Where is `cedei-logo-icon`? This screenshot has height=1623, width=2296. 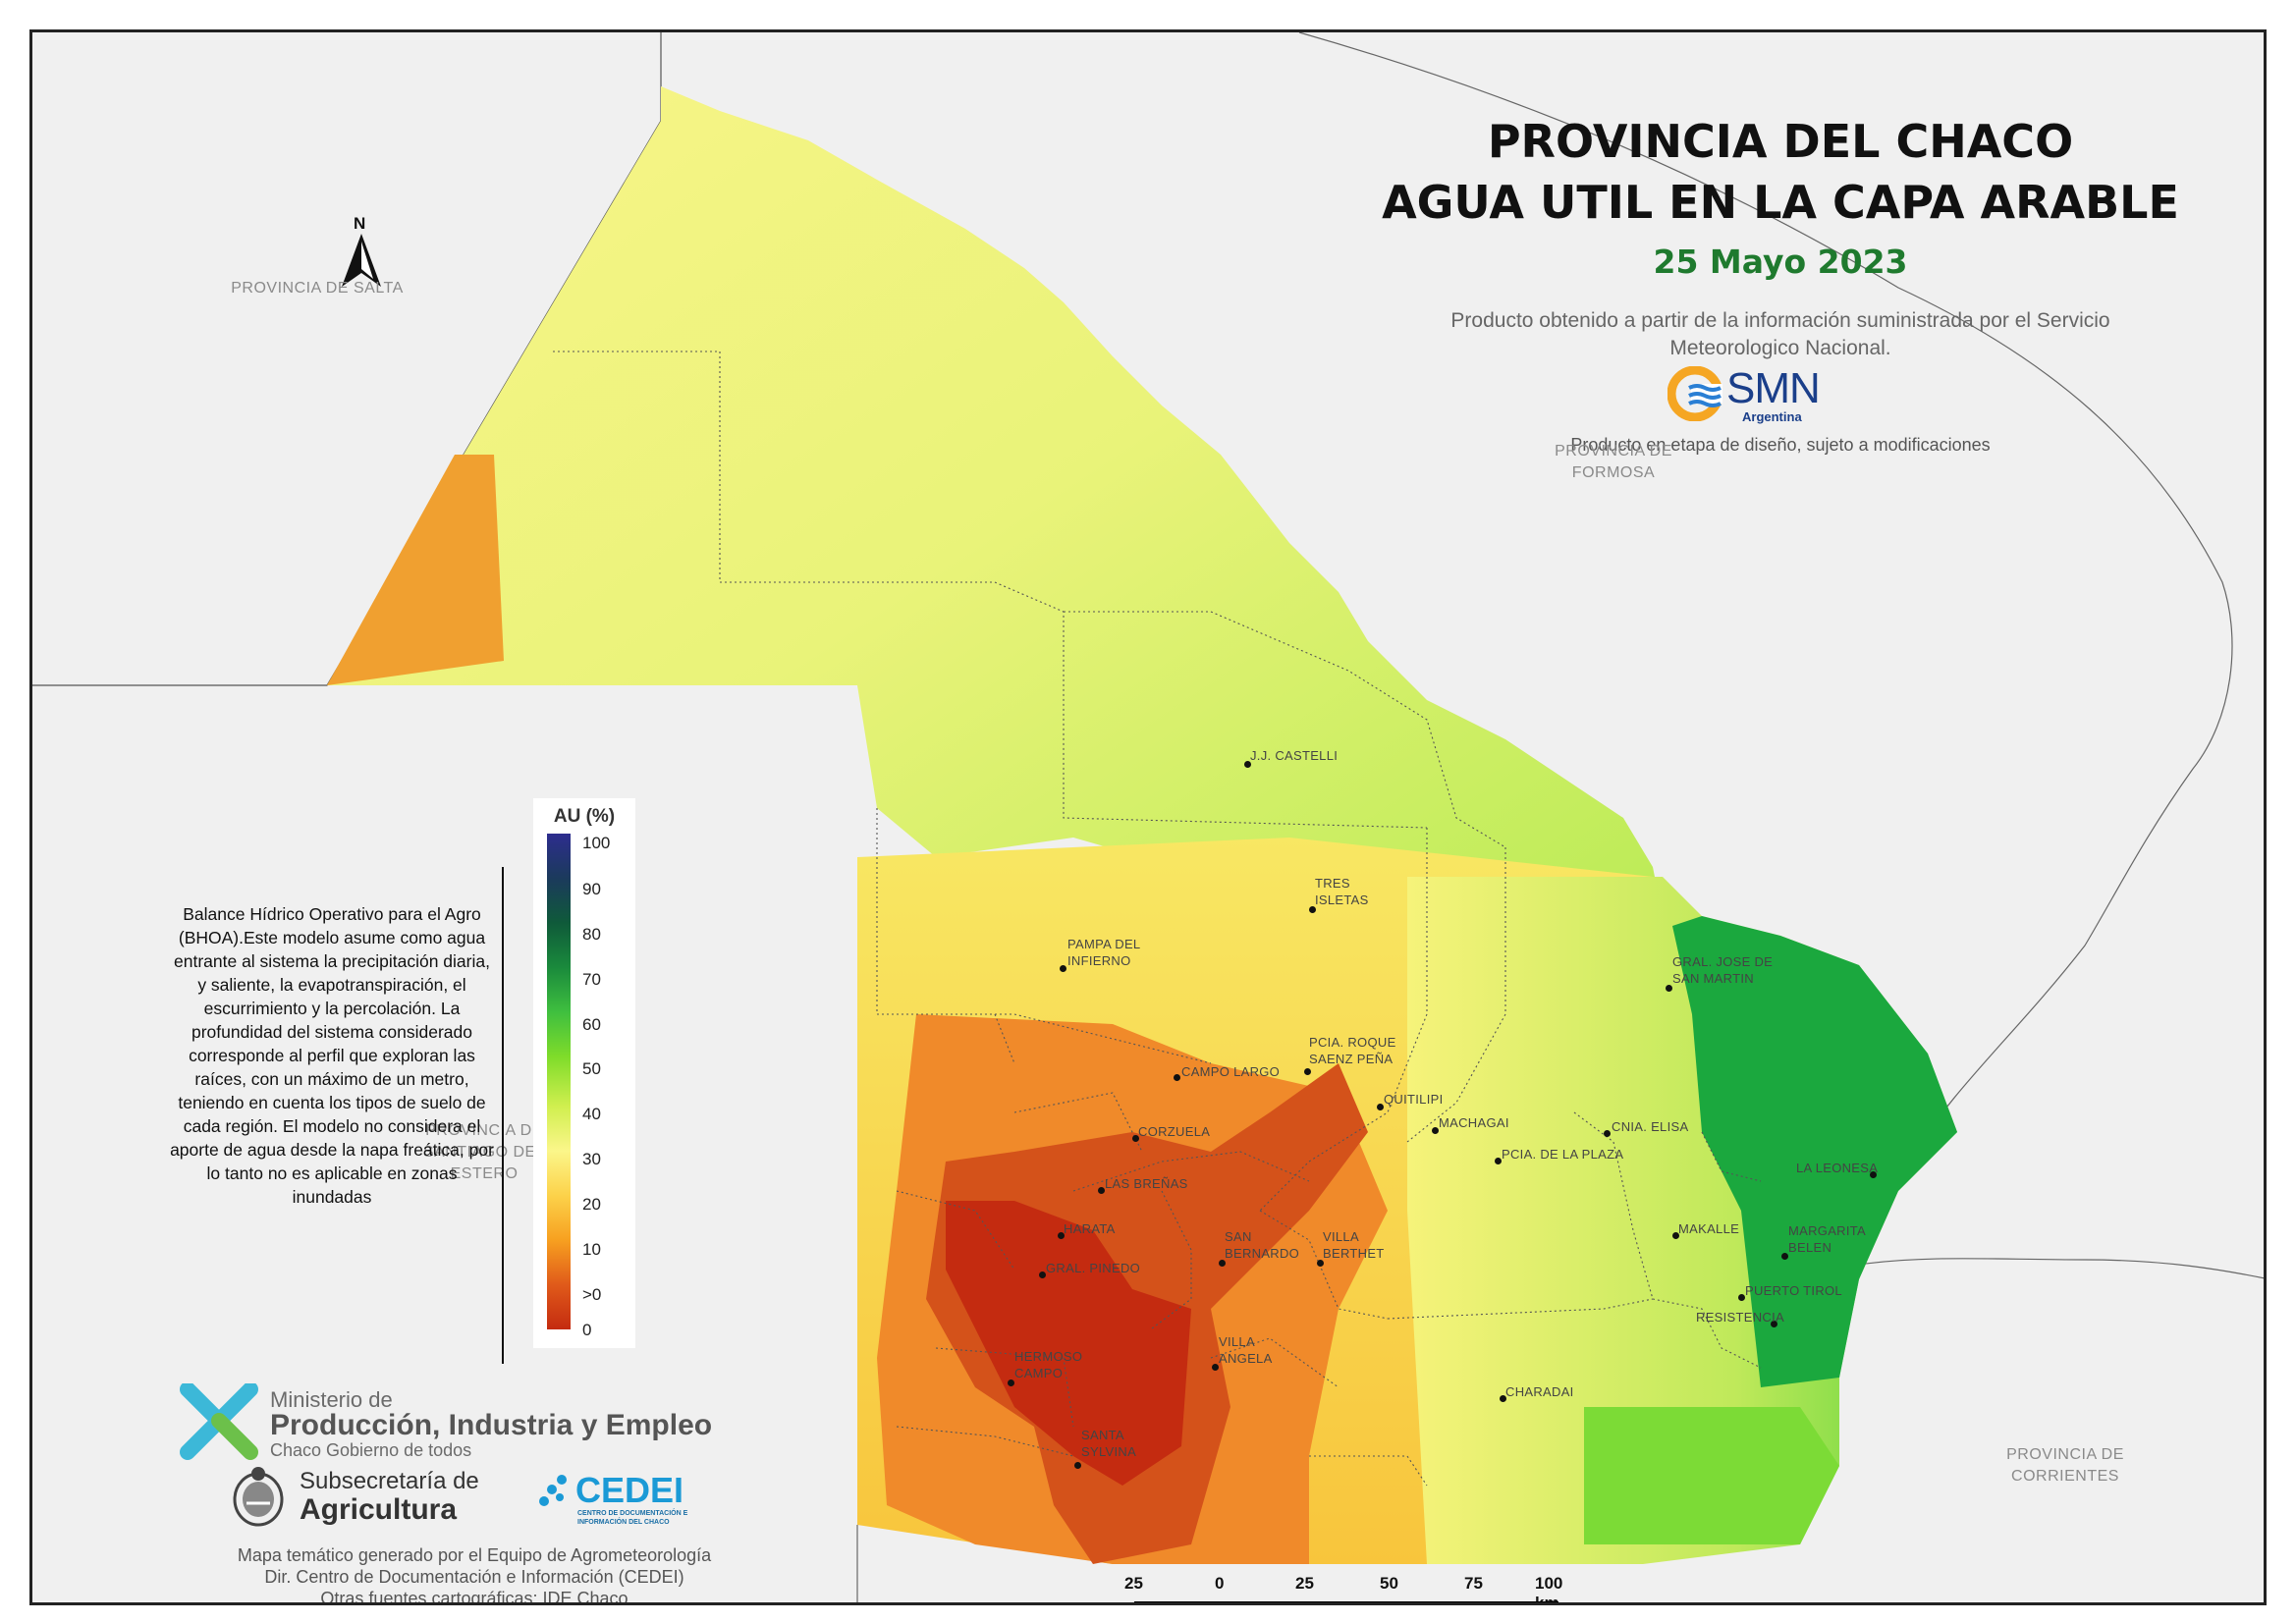 cedei-logo-icon is located at coordinates (553, 1490).